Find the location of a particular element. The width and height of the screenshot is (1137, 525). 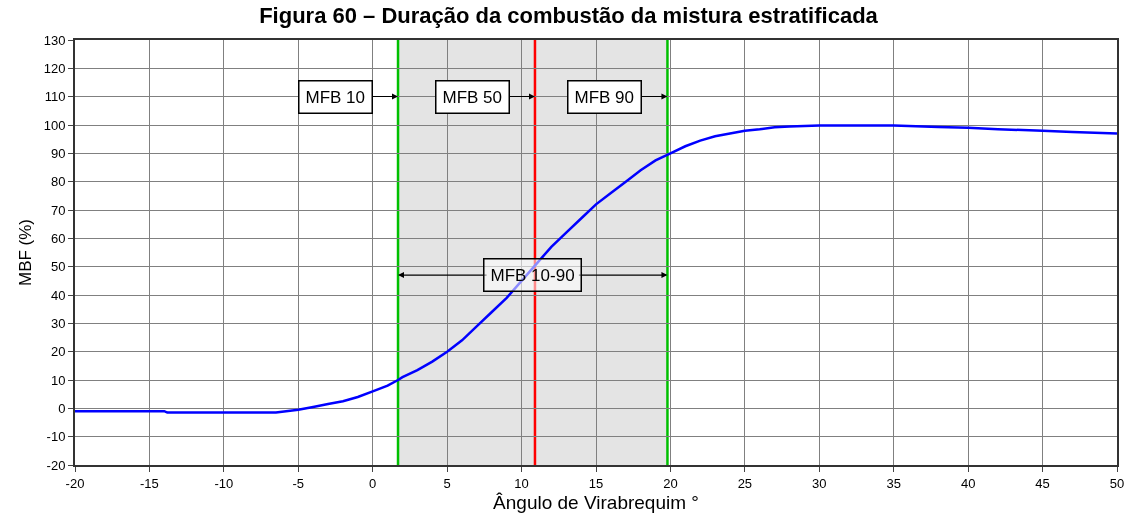

chart-title: Figura 60 – Duração da combustão da mistura estratificada is located at coordinates (569, 16).